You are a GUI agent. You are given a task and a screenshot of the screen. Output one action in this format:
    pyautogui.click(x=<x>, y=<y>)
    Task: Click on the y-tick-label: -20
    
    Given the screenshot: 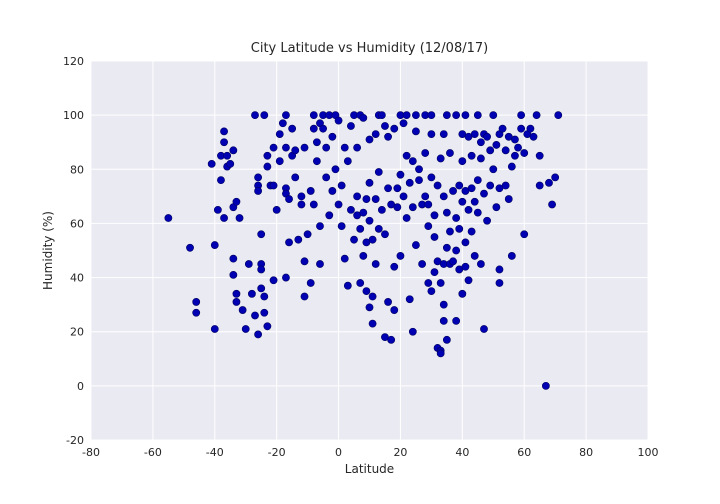 What is the action you would take?
    pyautogui.click(x=75, y=440)
    